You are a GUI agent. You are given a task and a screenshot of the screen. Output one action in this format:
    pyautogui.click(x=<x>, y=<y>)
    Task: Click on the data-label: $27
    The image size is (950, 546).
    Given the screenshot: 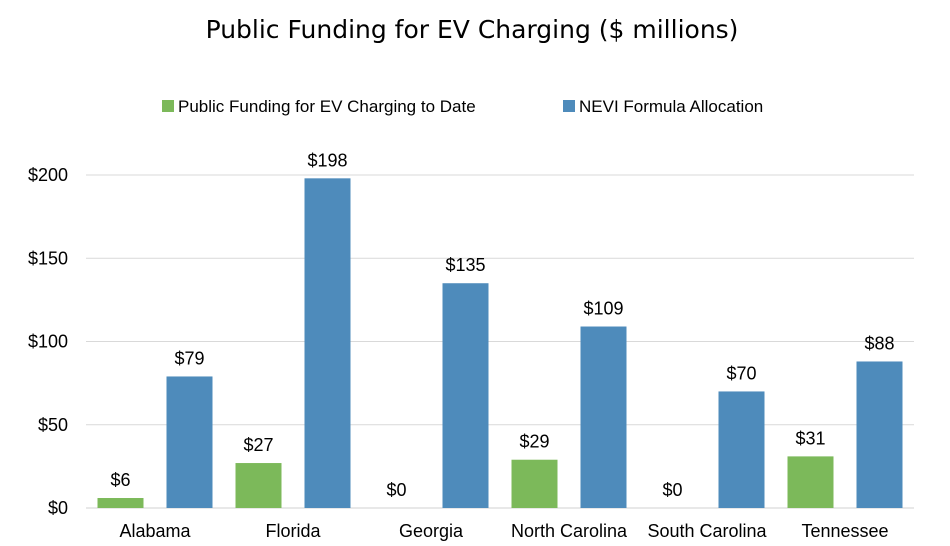 What is the action you would take?
    pyautogui.click(x=258, y=445)
    